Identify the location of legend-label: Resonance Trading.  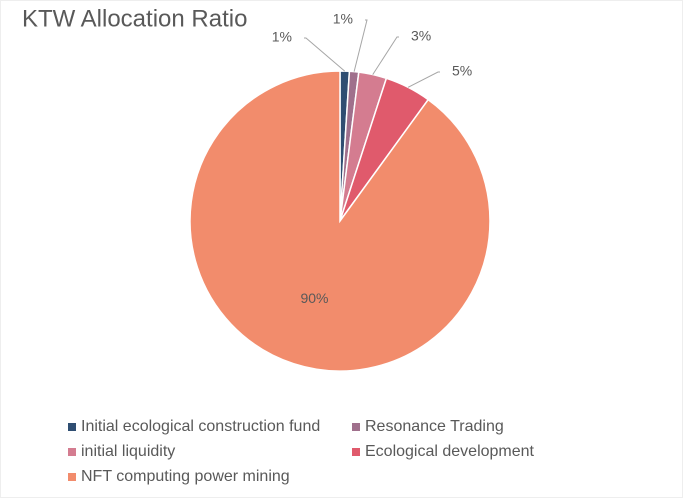
(434, 426).